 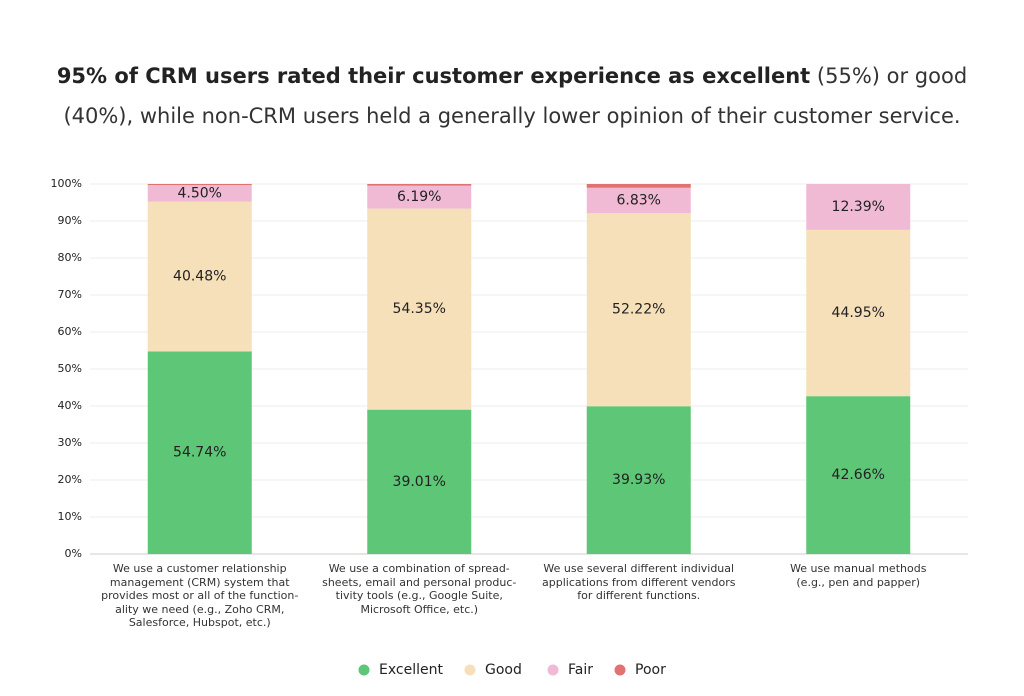 I want to click on value-label: 4.50%, so click(x=200, y=193).